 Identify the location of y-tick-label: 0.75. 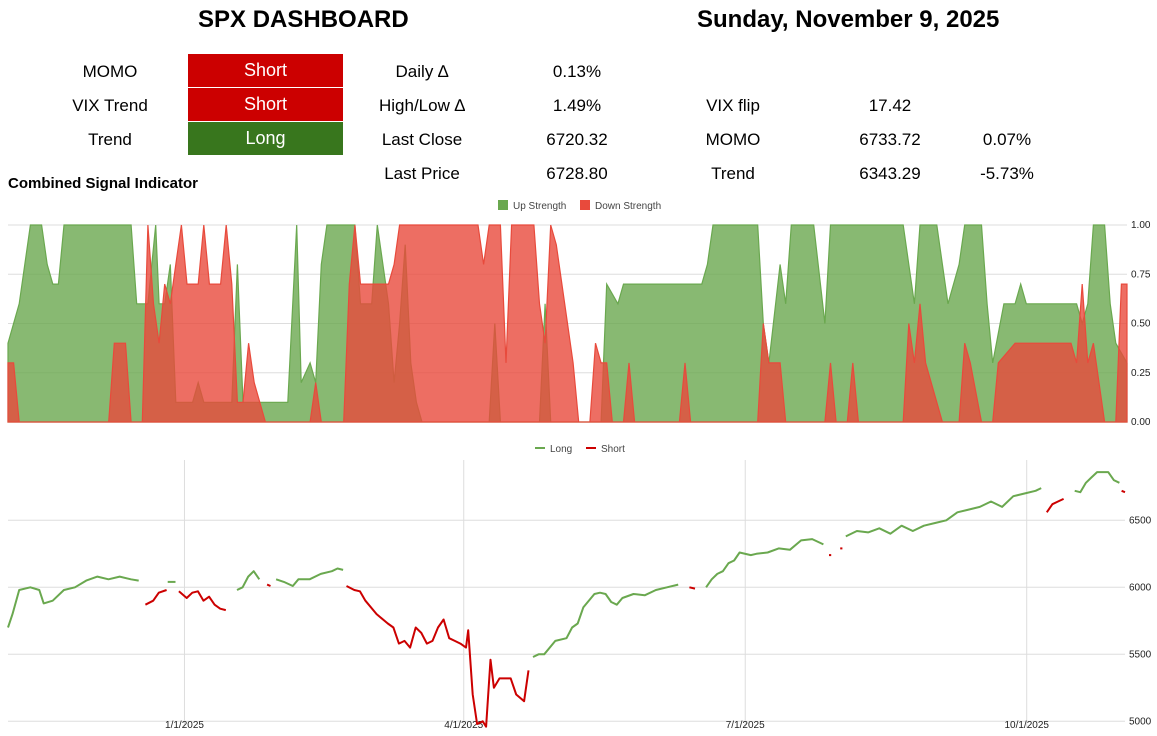
(1141, 274).